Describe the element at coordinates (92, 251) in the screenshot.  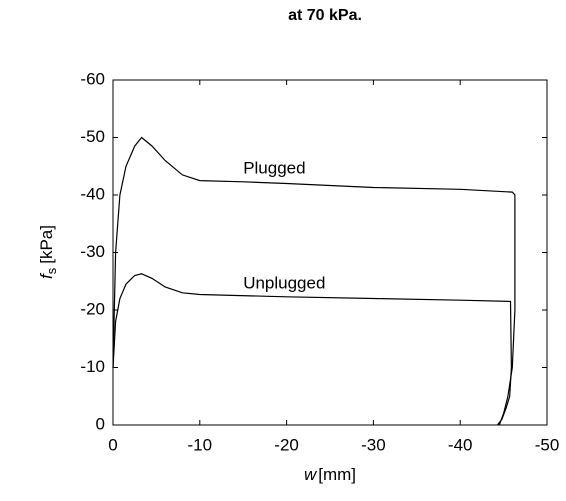
I see `y-tick-label: -30` at that location.